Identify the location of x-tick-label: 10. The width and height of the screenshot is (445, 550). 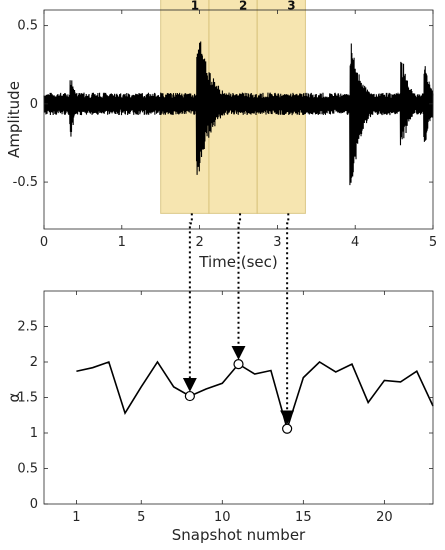
(222, 517).